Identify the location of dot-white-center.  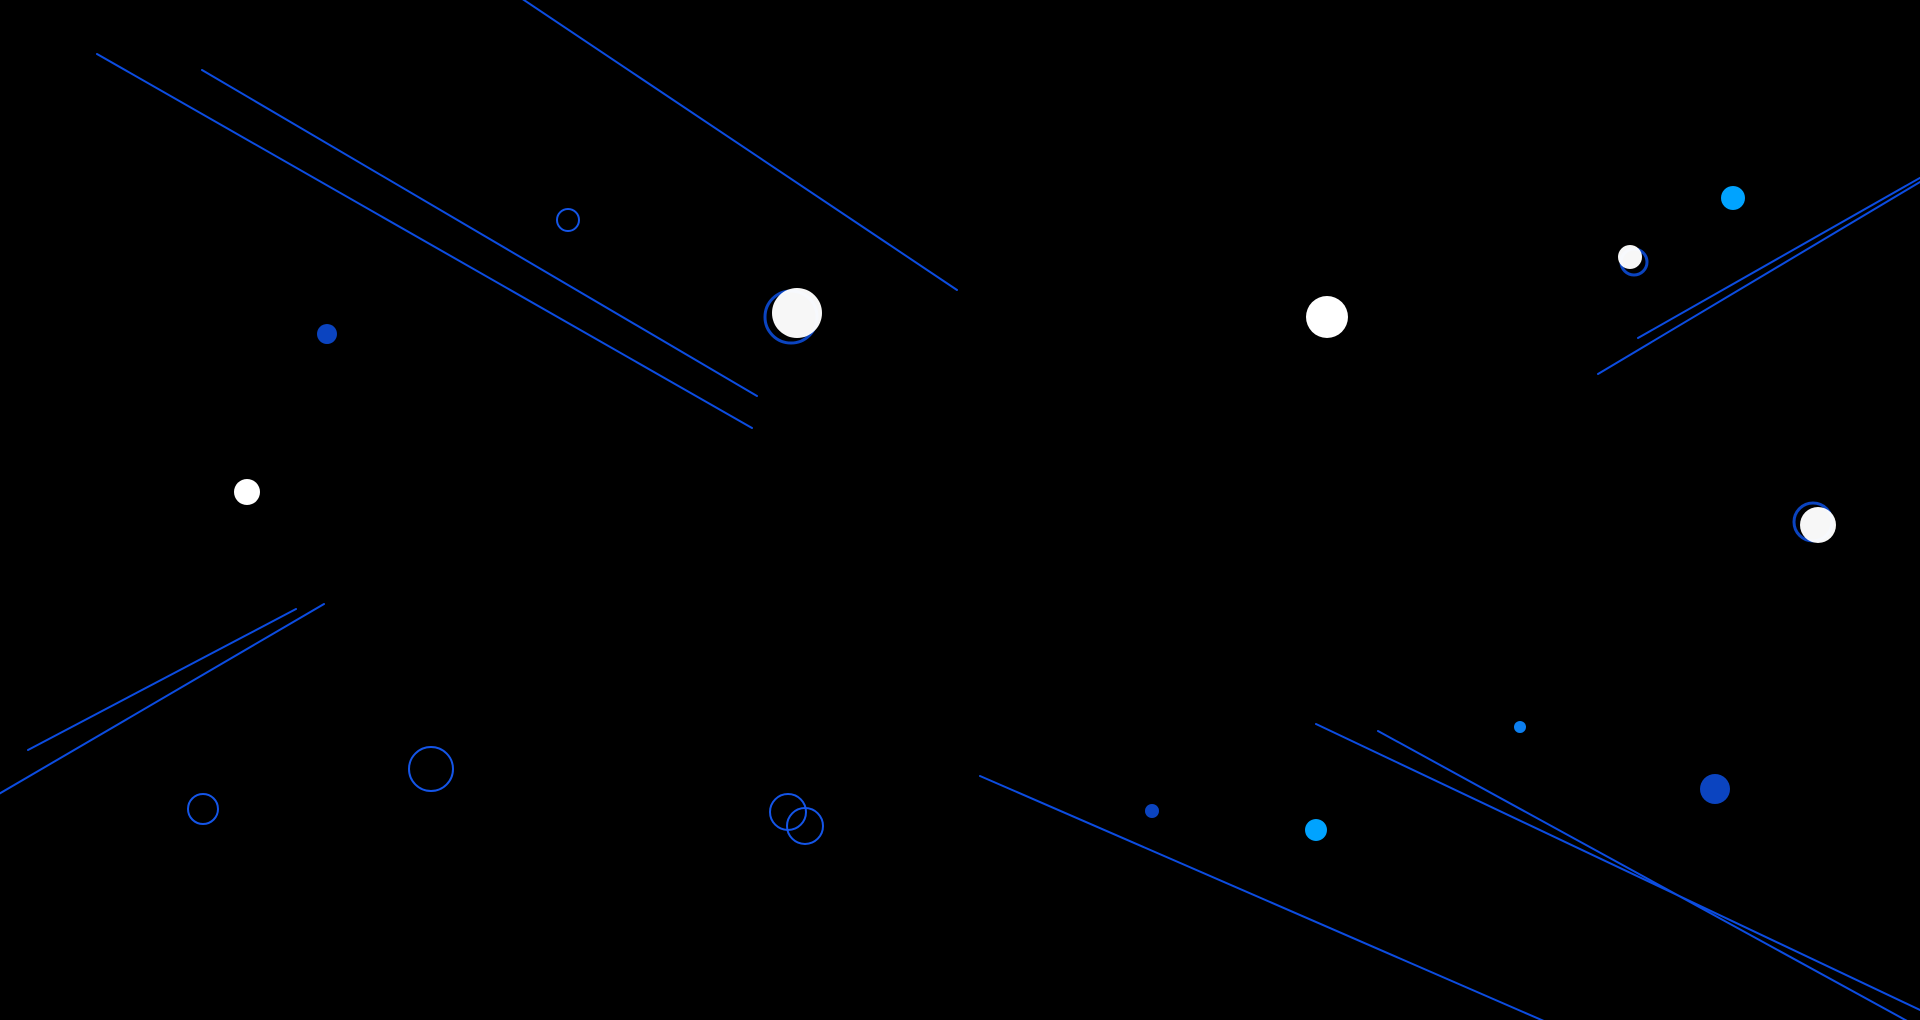
(1327, 317).